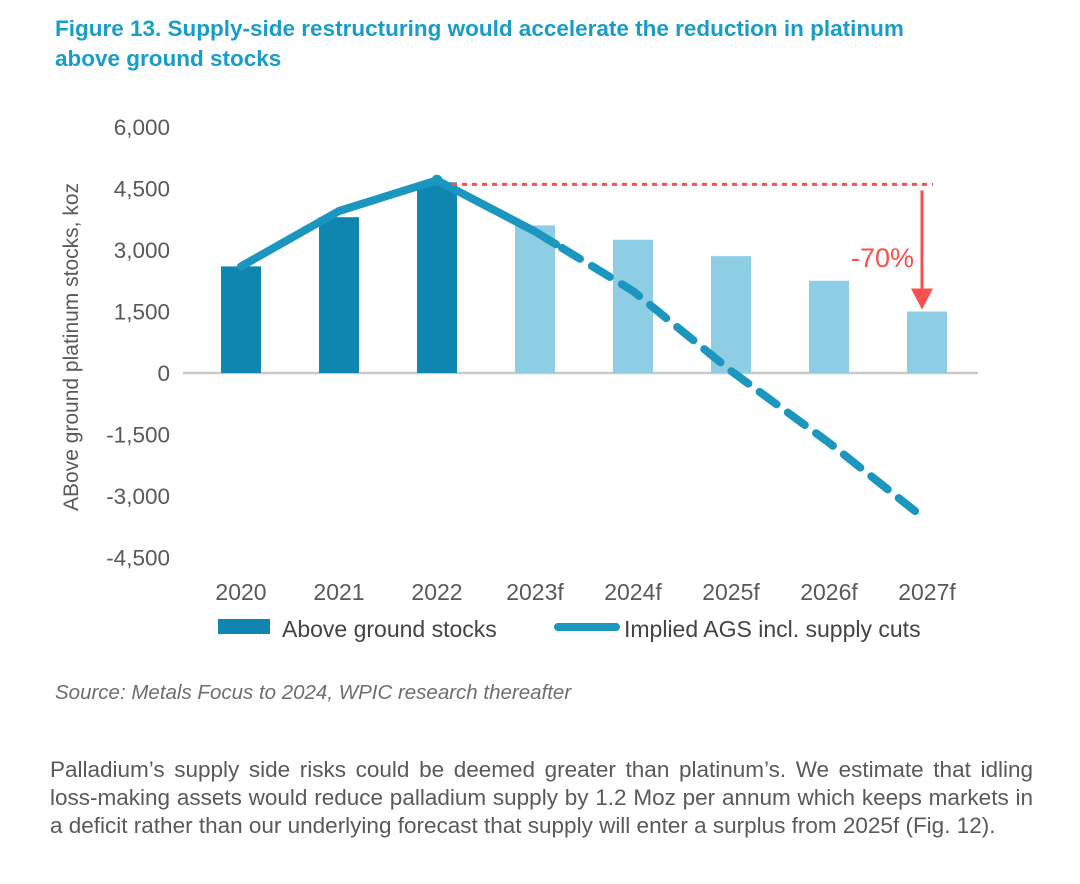 The width and height of the screenshot is (1080, 884). I want to click on x-tick-label-2023f: 2023f, so click(535, 592).